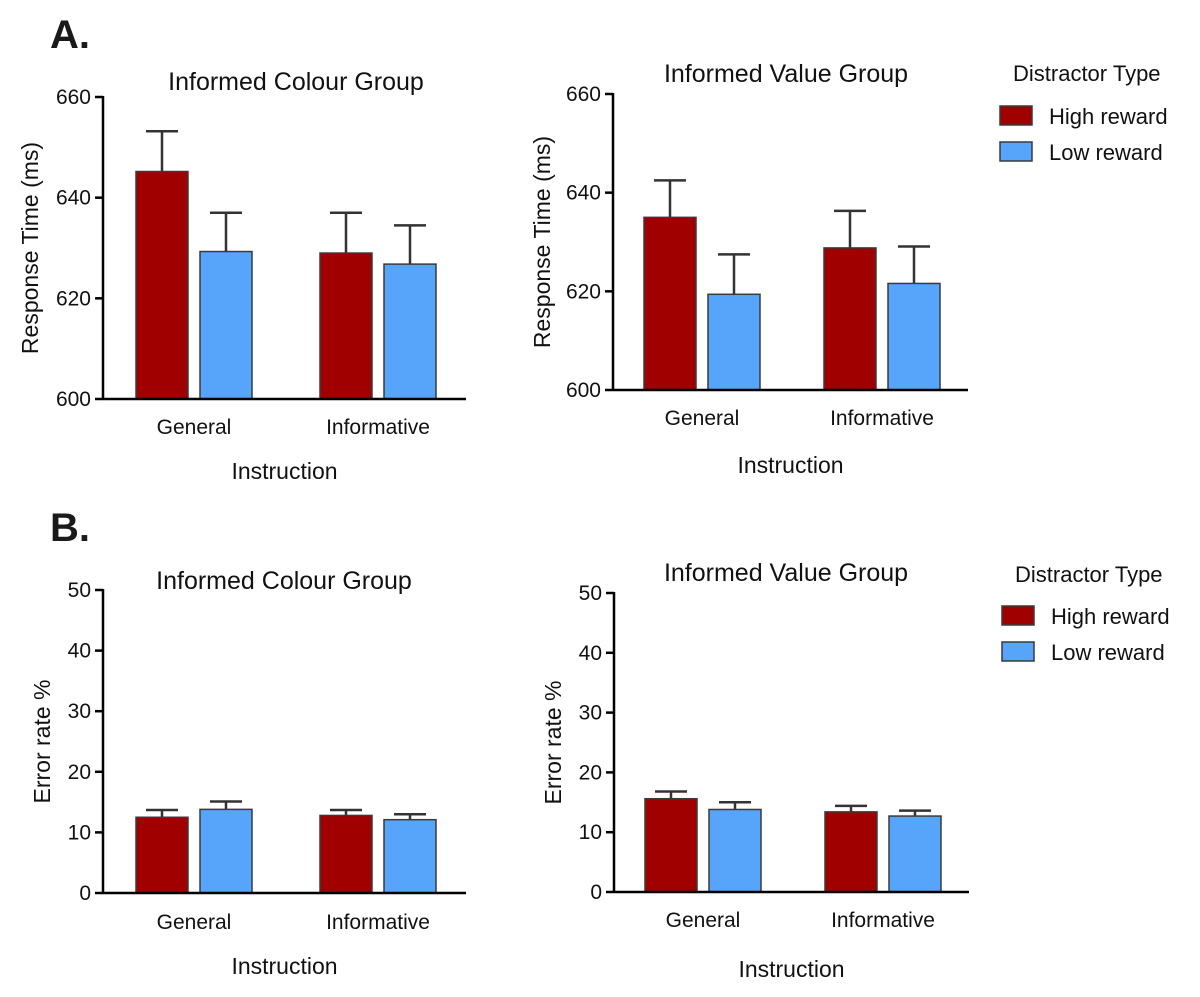 The height and width of the screenshot is (997, 1200). I want to click on panel-label-a: A., so click(70, 35).